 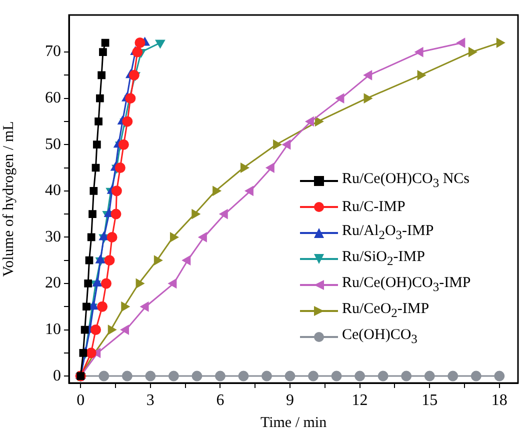 What do you see at coordinates (499, 400) in the screenshot?
I see `x-tick-label: 18` at bounding box center [499, 400].